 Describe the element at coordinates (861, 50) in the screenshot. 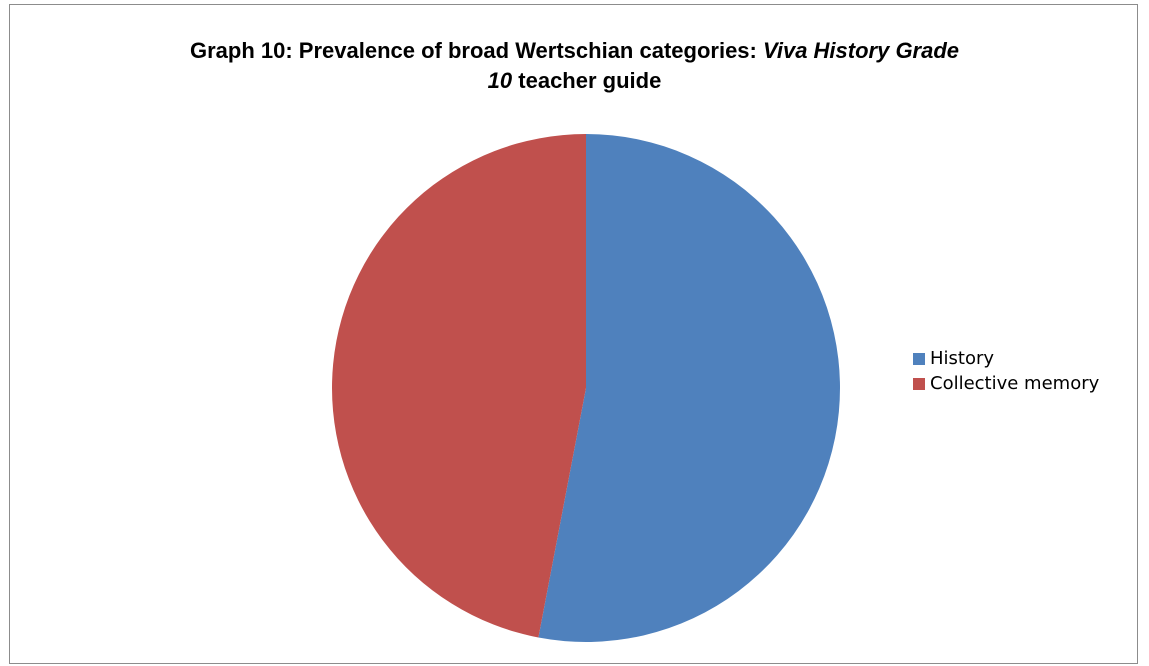

I see `chart-title-italic-part: Viva History Grade` at that location.